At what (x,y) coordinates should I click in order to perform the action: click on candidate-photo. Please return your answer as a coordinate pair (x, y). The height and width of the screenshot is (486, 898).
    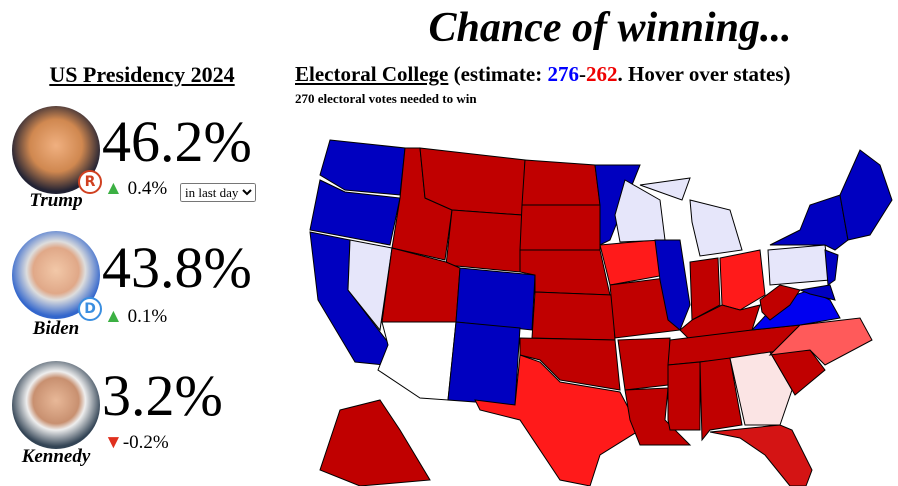
    Looking at the image, I should click on (56, 405).